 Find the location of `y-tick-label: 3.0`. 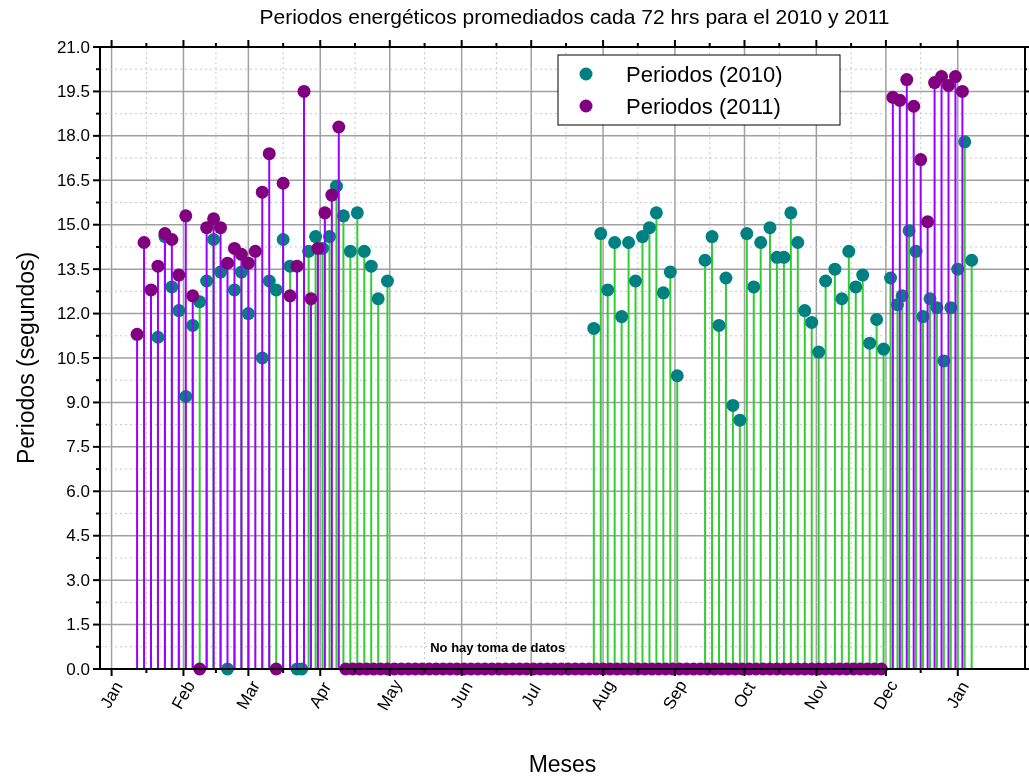

y-tick-label: 3.0 is located at coordinates (78, 580).